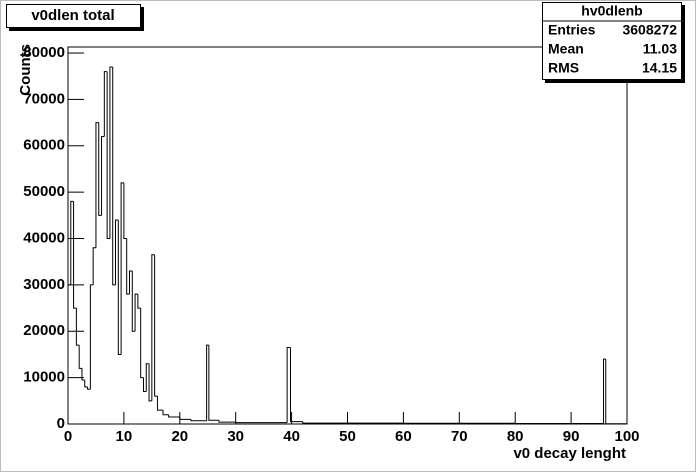 Image resolution: width=696 pixels, height=472 pixels. I want to click on x-tick-label: 90, so click(571, 436).